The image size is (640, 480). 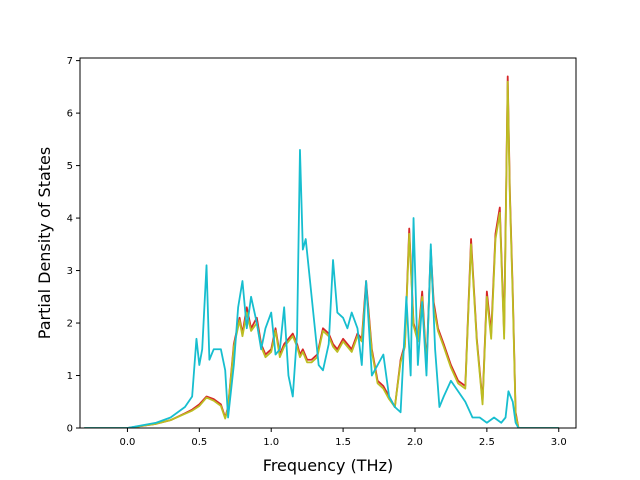 What do you see at coordinates (73, 245) in the screenshot?
I see `y-axis: 0 1 2 3 4 5 6 7` at bounding box center [73, 245].